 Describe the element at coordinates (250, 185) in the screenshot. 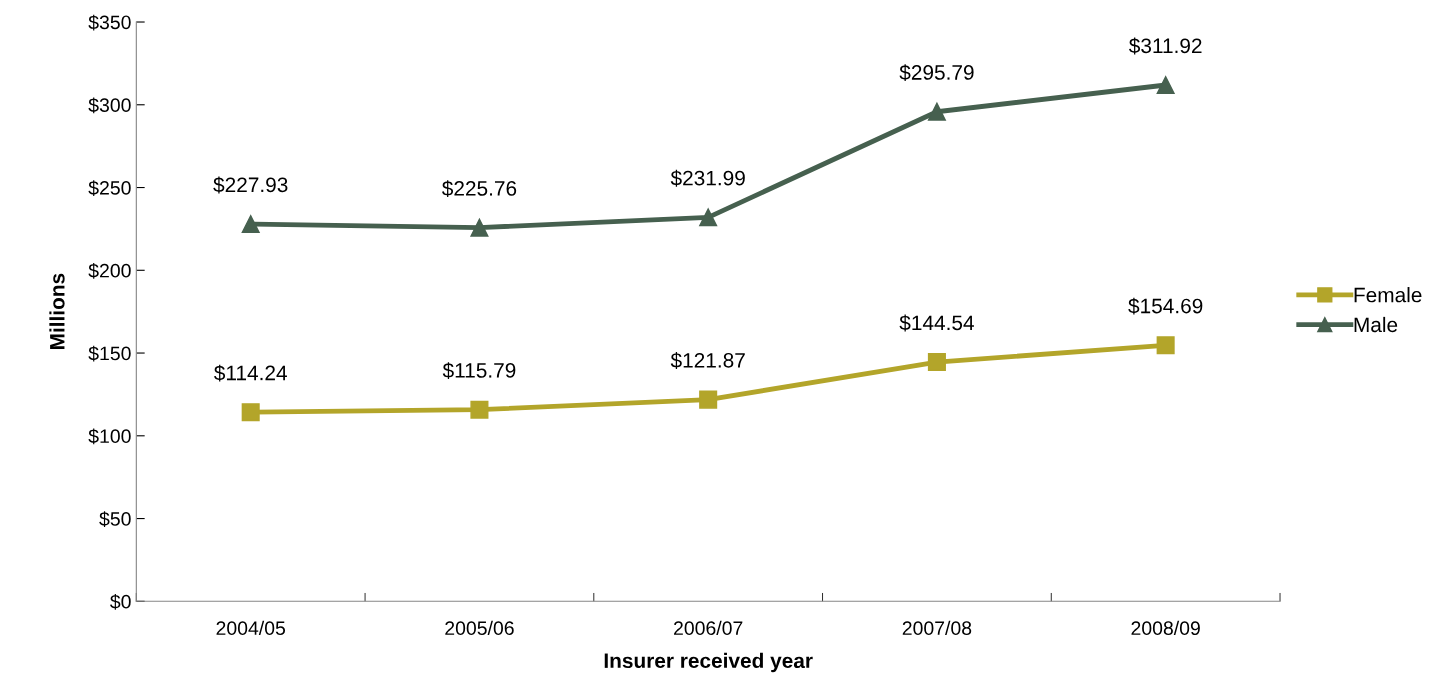

I see `data-label: $227.93` at that location.